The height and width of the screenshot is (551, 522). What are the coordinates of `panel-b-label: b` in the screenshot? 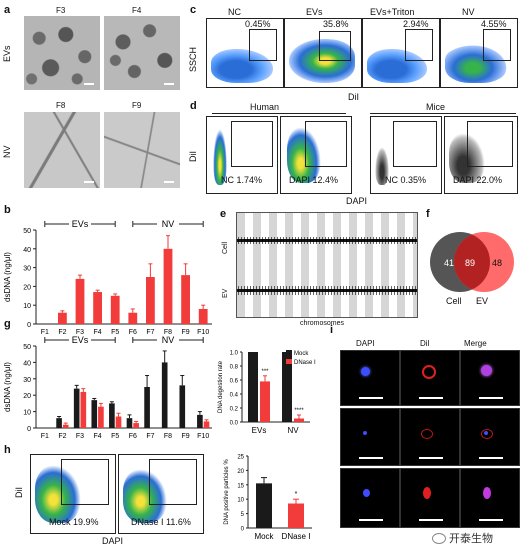 It's located at (7, 210).